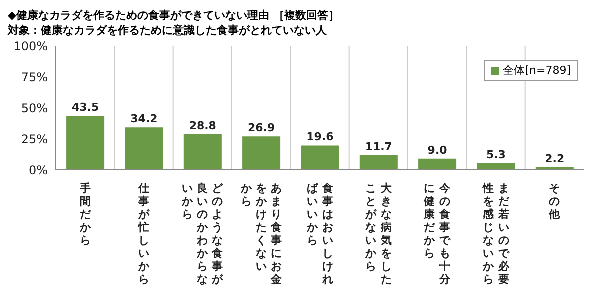  I want to click on data-label: 9.0, so click(438, 150).